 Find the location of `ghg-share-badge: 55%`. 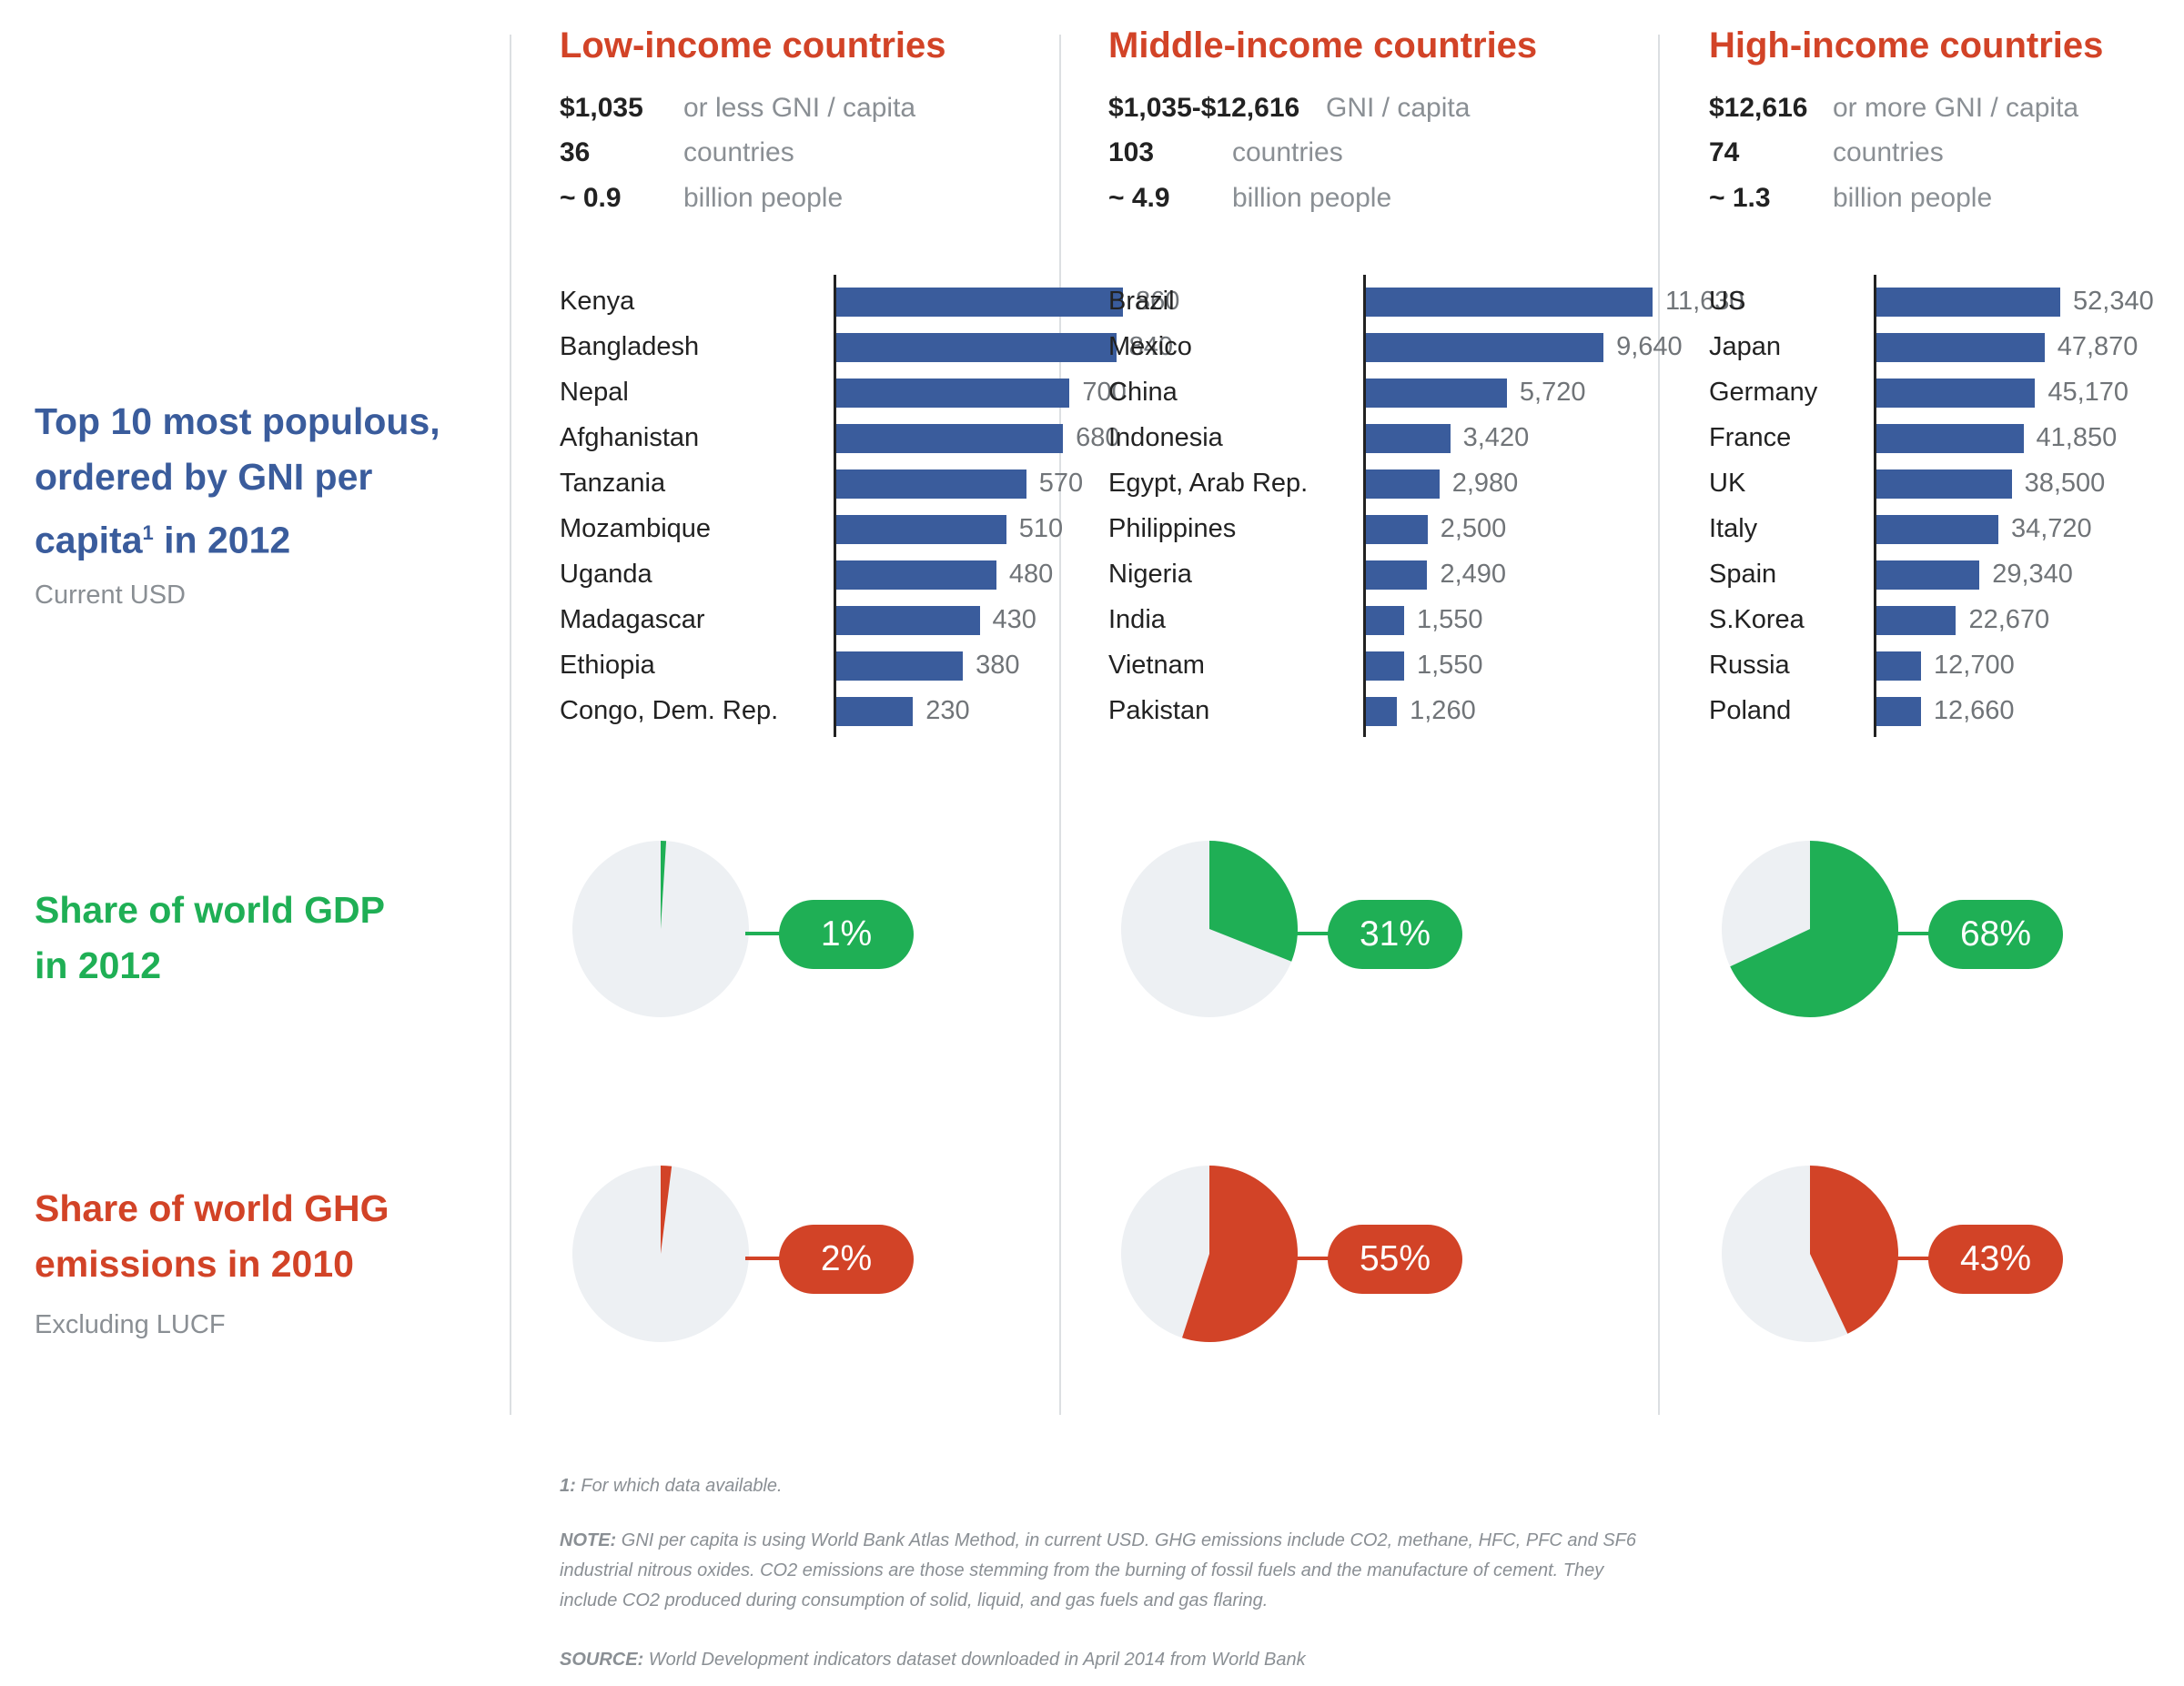

ghg-share-badge: 55% is located at coordinates (1395, 1259).